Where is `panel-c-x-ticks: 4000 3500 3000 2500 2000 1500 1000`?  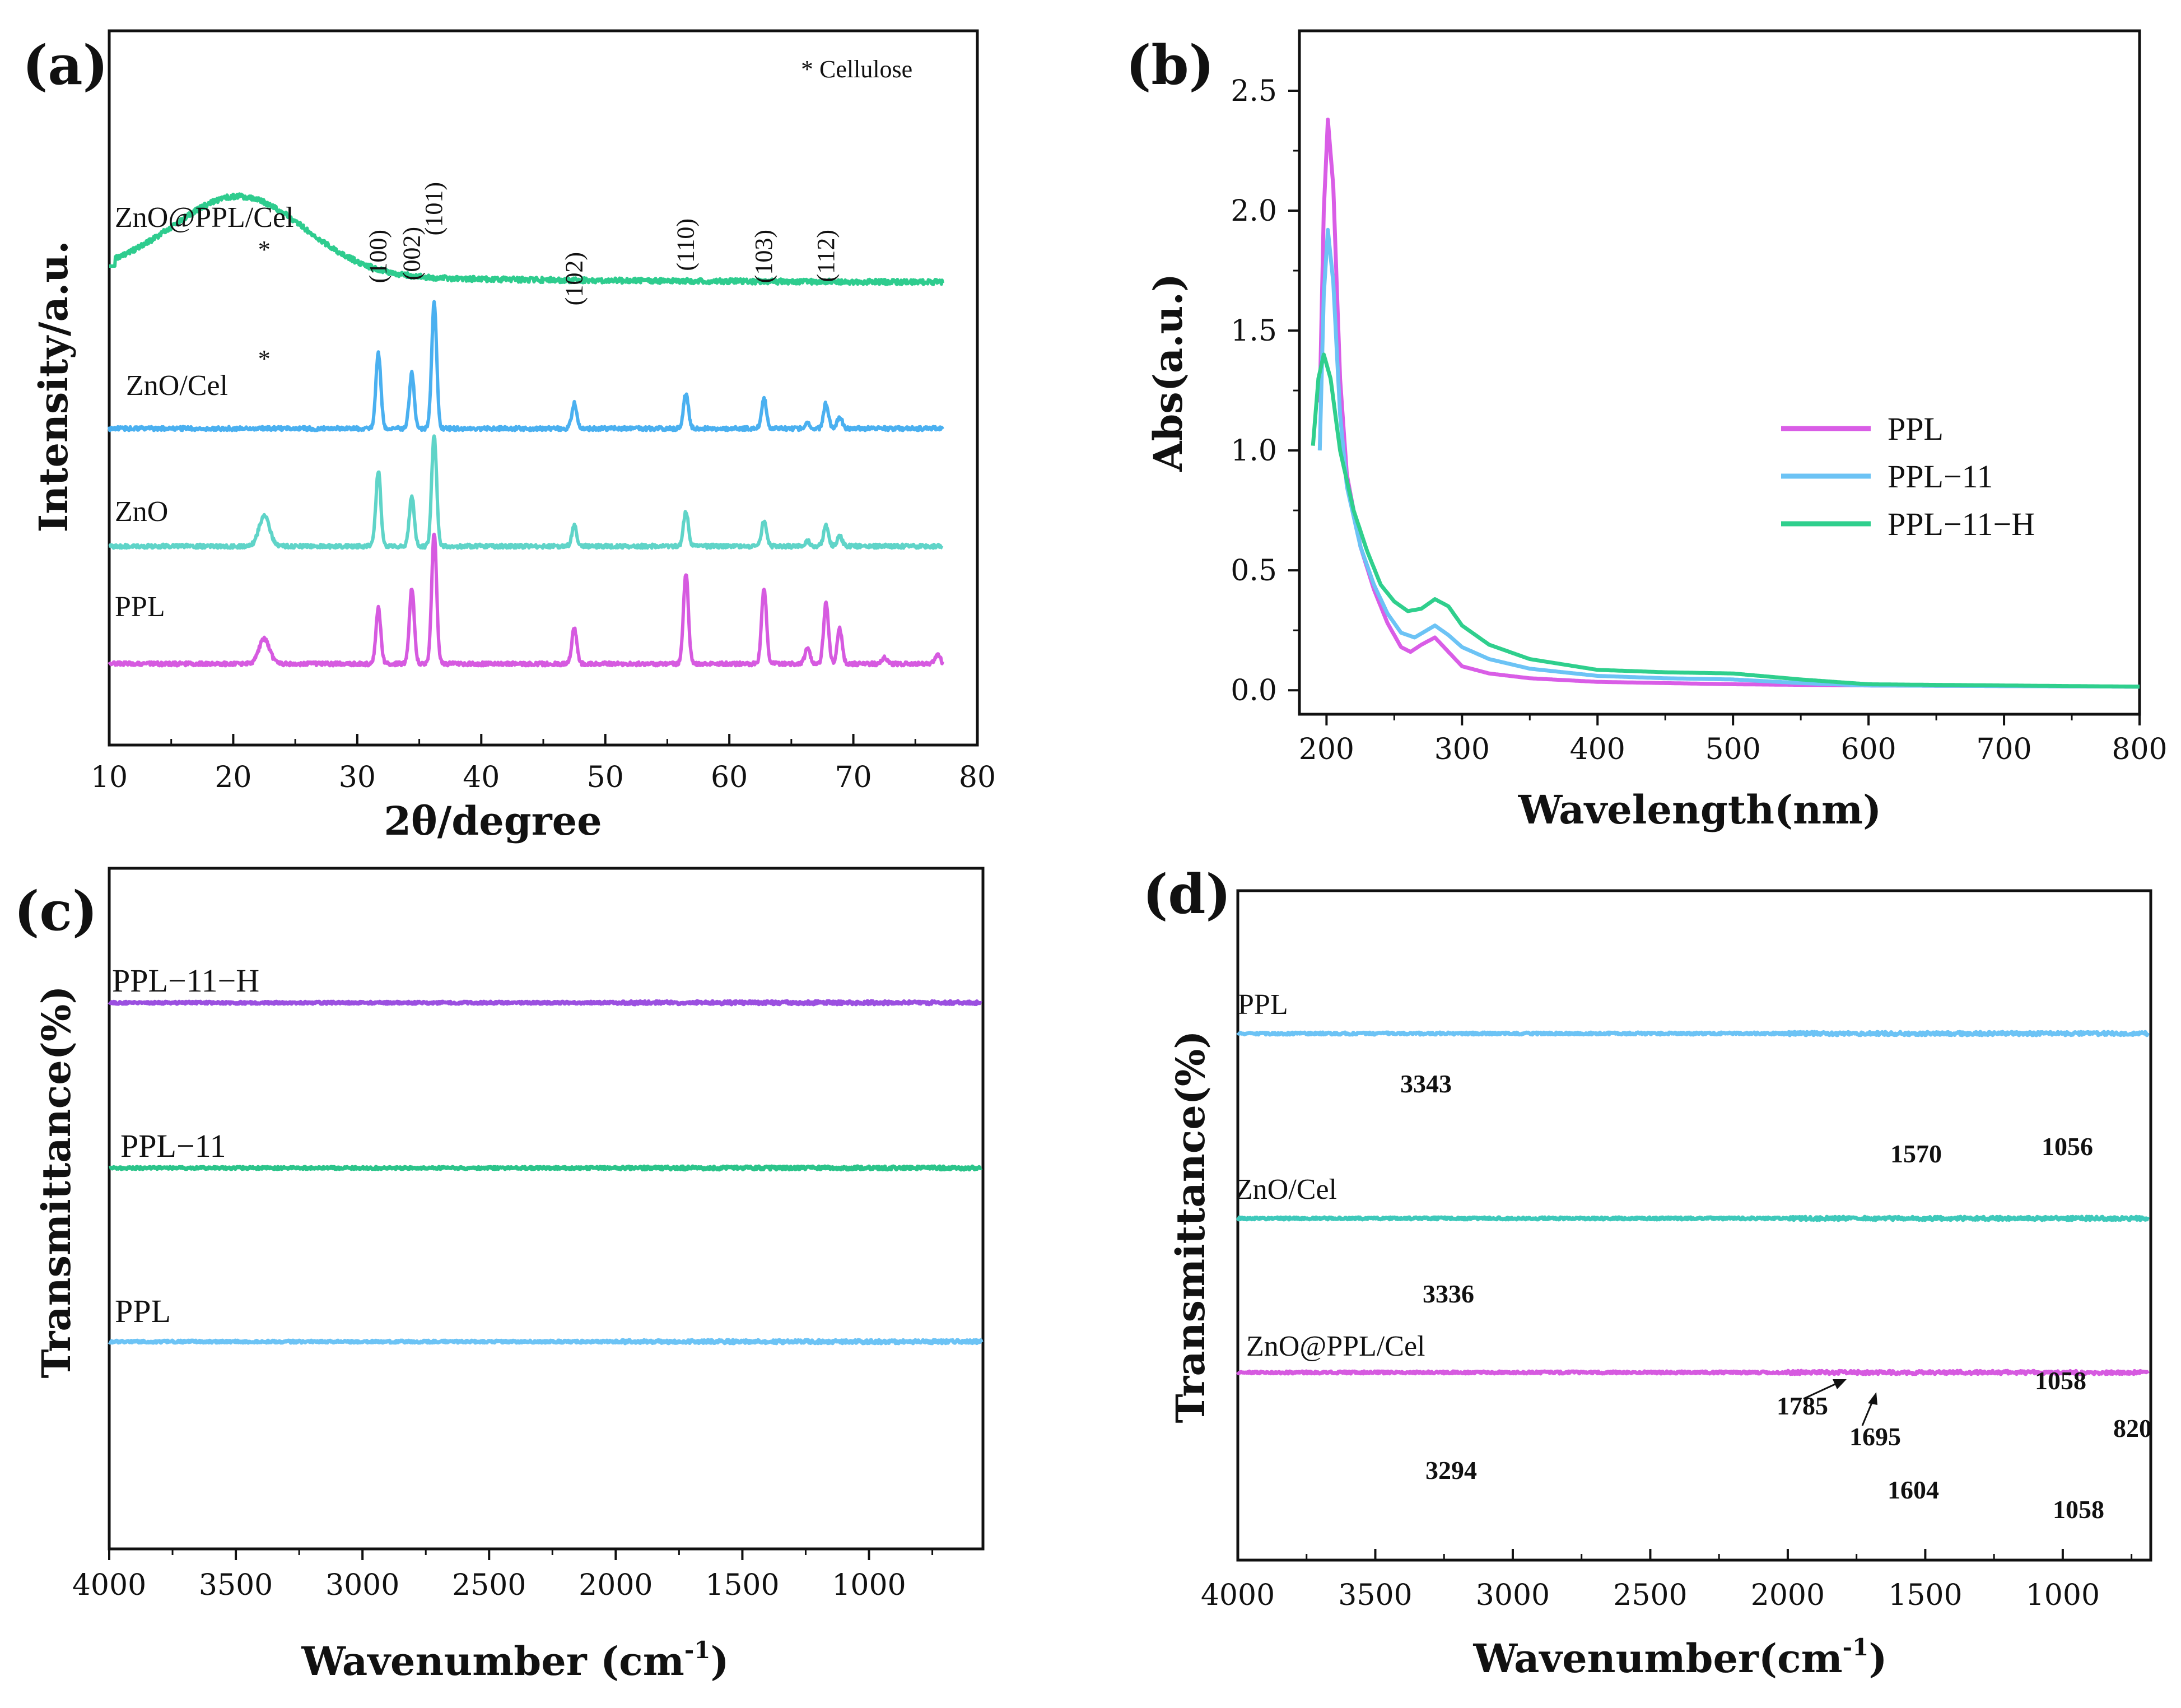
panel-c-x-ticks: 4000 3500 3000 2500 2000 1500 1000 is located at coordinates (503, 1575).